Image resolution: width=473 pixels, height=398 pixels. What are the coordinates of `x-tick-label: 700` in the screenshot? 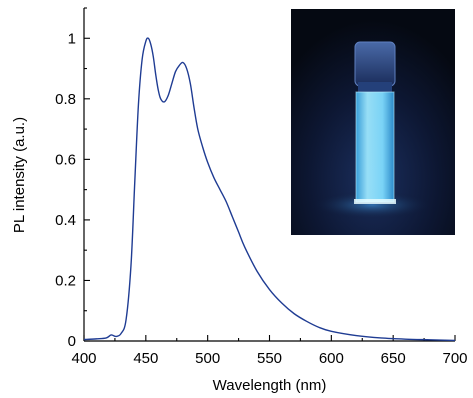 It's located at (454, 358).